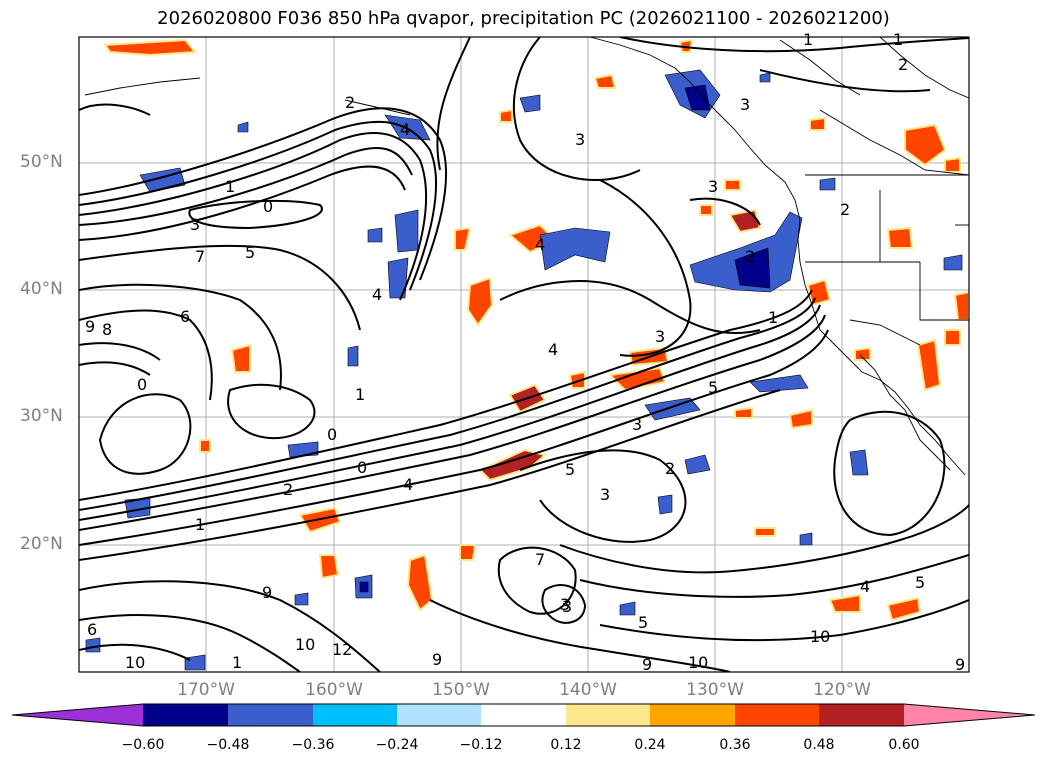 The width and height of the screenshot is (1047, 765). What do you see at coordinates (566, 745) in the screenshot?
I see `colorbar-tick-label: 0.12` at bounding box center [566, 745].